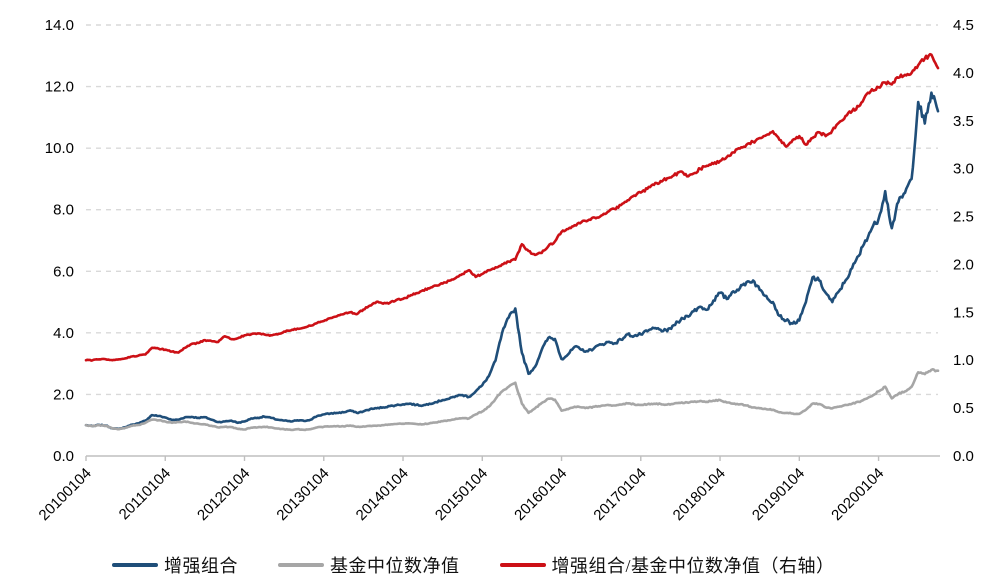  I want to click on svg-text: 10.0, so click(59, 148).